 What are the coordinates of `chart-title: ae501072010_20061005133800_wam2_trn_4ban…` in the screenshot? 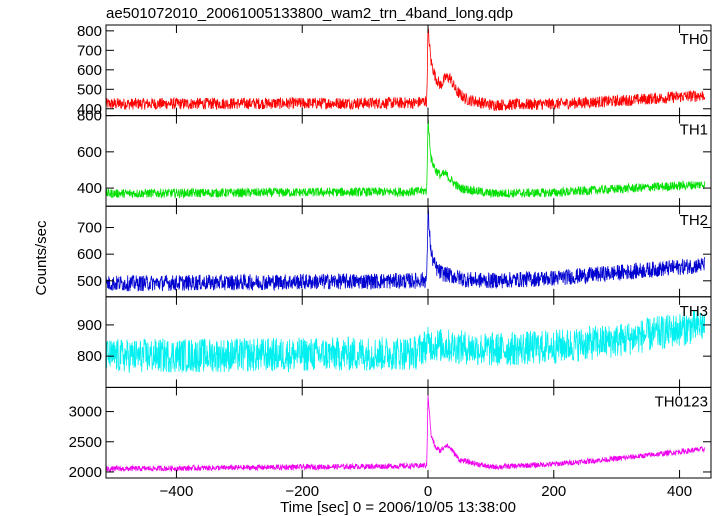 It's located at (309, 13).